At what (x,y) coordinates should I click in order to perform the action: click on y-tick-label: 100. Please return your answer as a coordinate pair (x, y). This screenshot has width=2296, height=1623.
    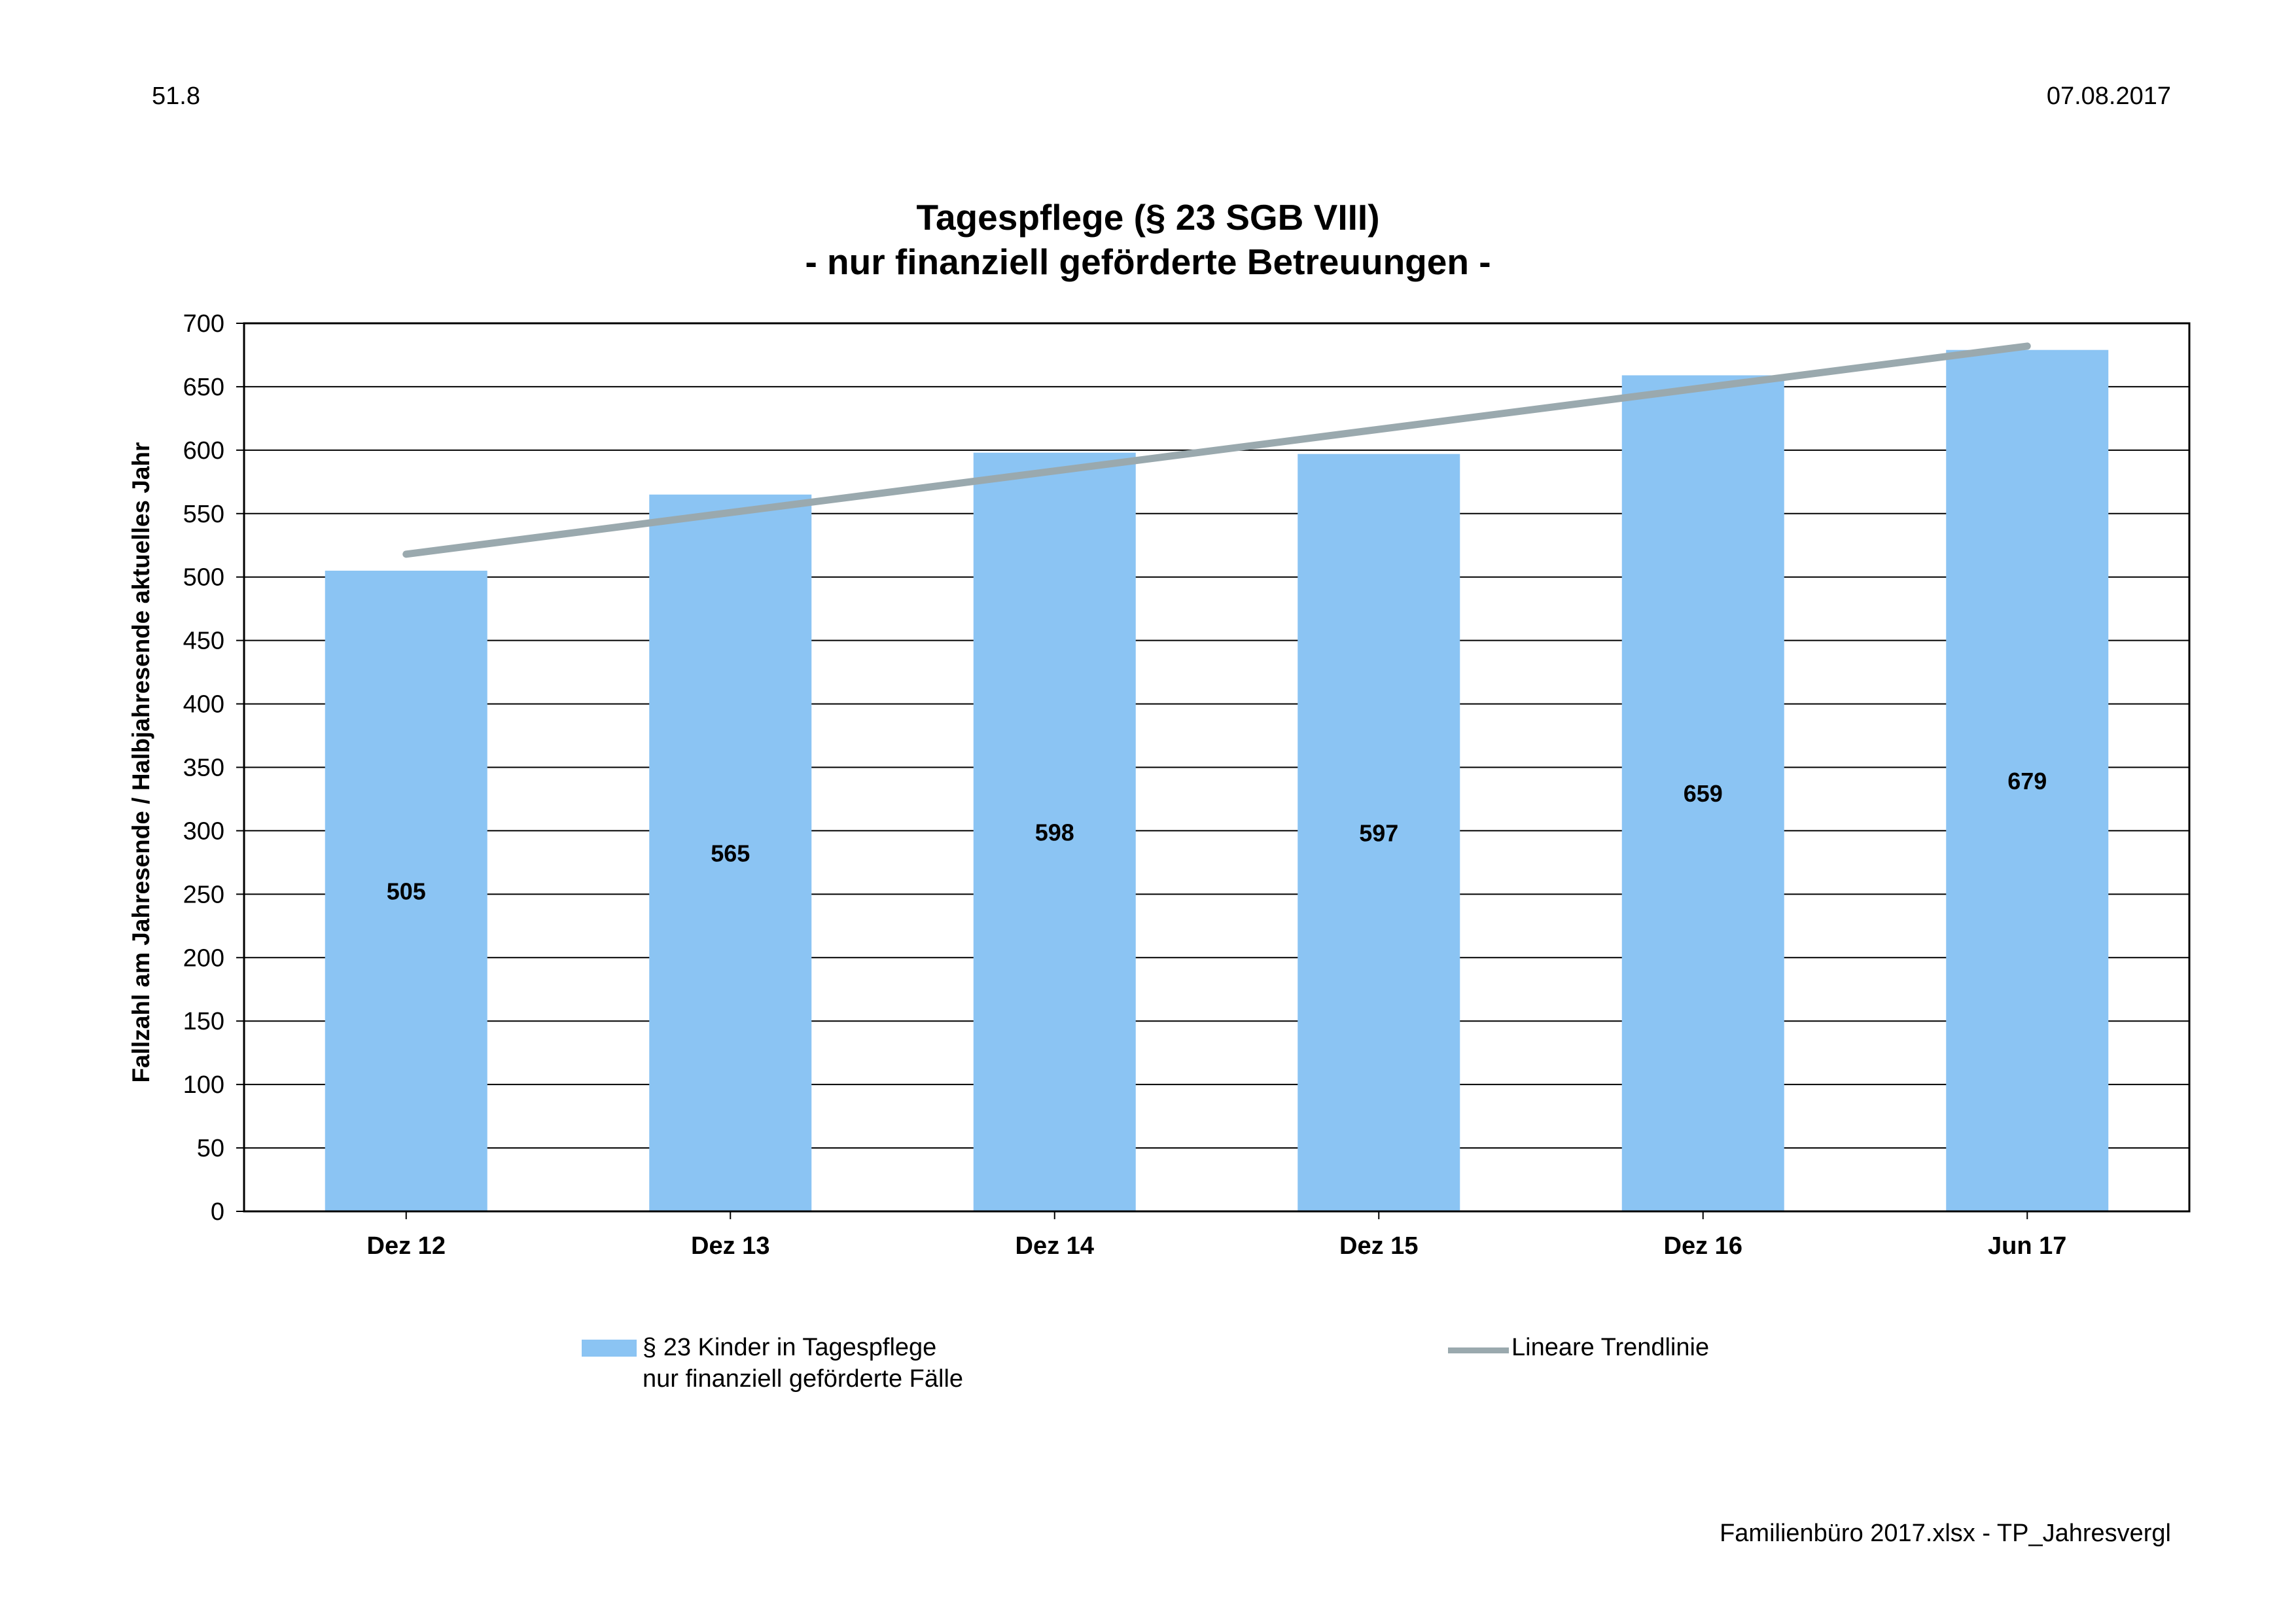
    Looking at the image, I should click on (203, 1085).